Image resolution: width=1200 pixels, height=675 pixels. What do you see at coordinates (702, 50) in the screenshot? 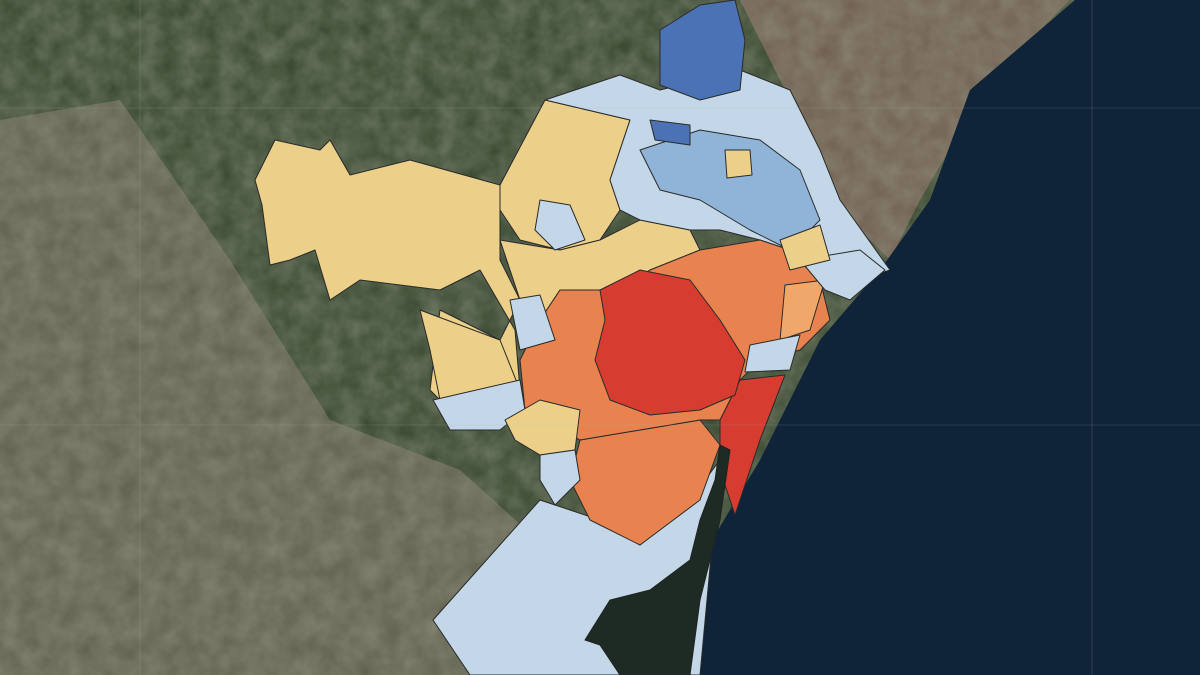
I see `region-dark-blue-north` at bounding box center [702, 50].